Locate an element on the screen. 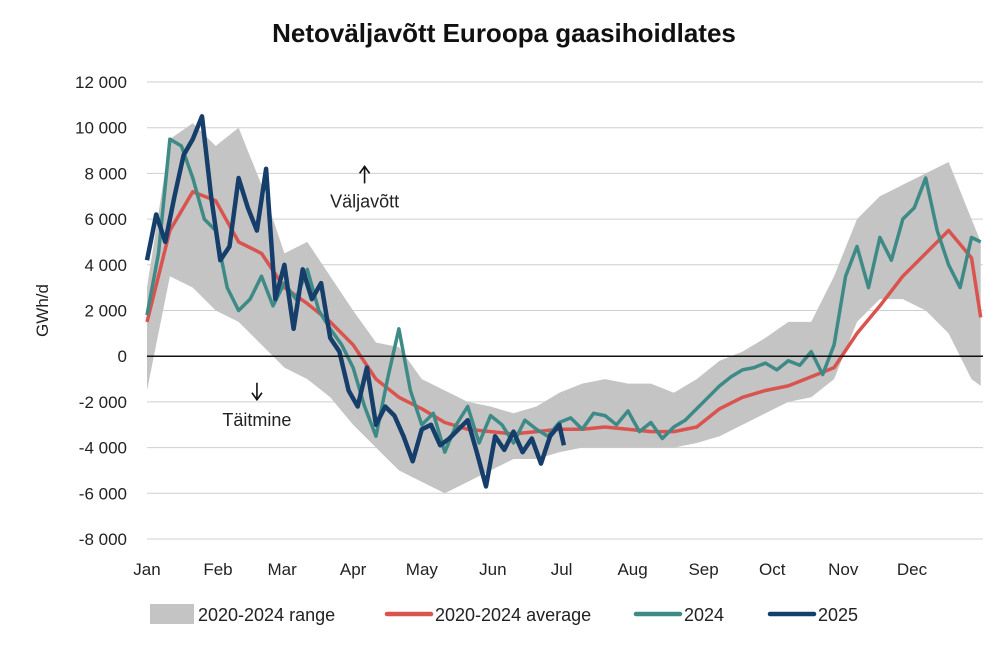 The image size is (1008, 650). y-tick-label: 10 000 is located at coordinates (101, 128).